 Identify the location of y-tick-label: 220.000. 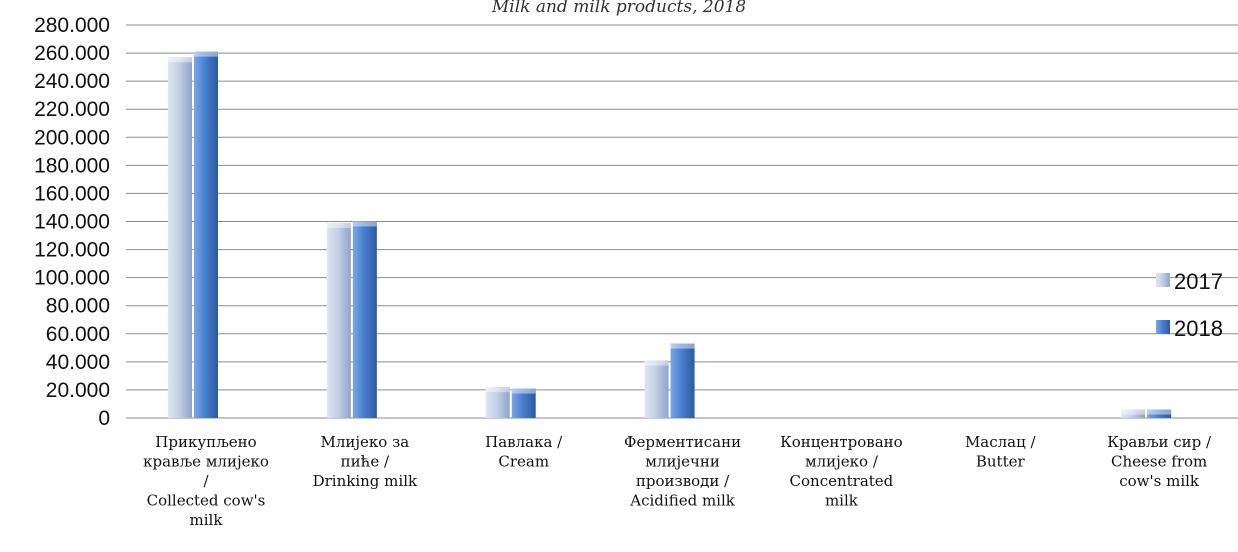
(72, 109).